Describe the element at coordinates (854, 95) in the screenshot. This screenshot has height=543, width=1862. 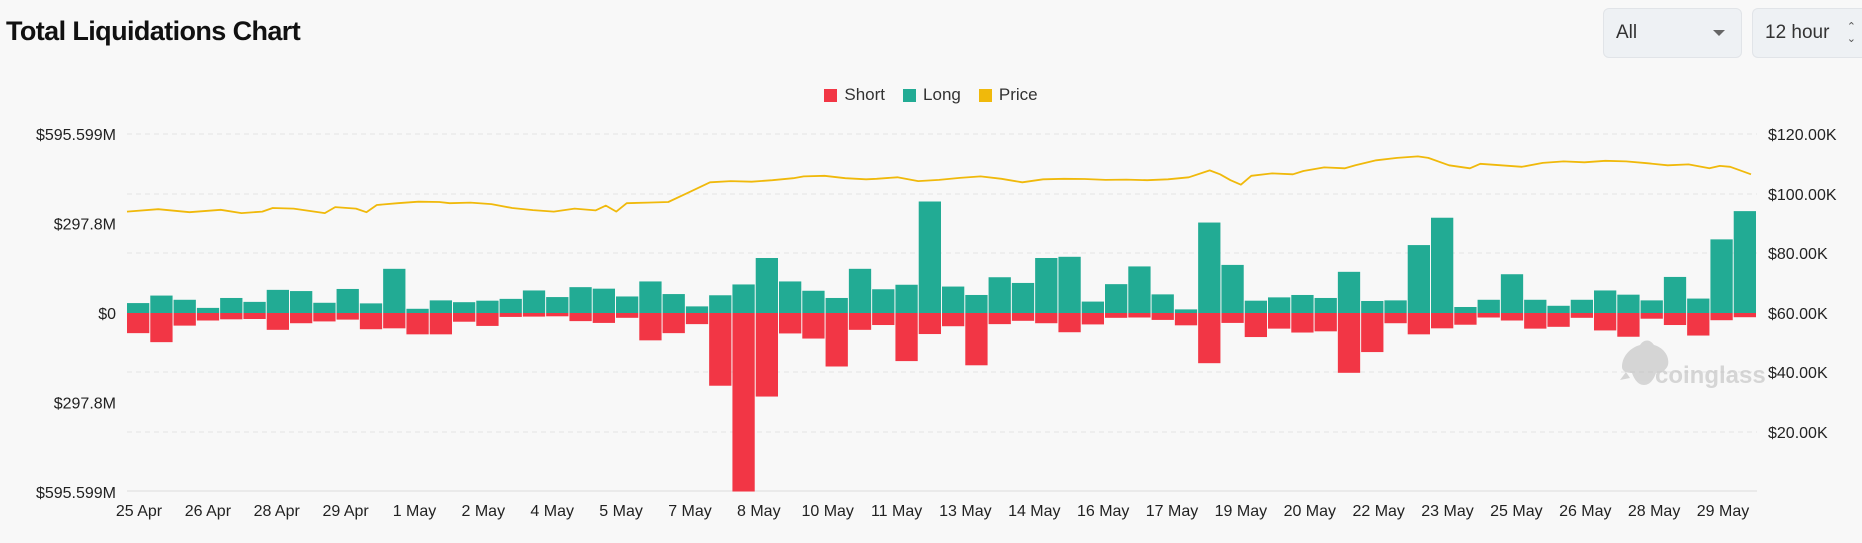
I see `legend-item-short: Short` at that location.